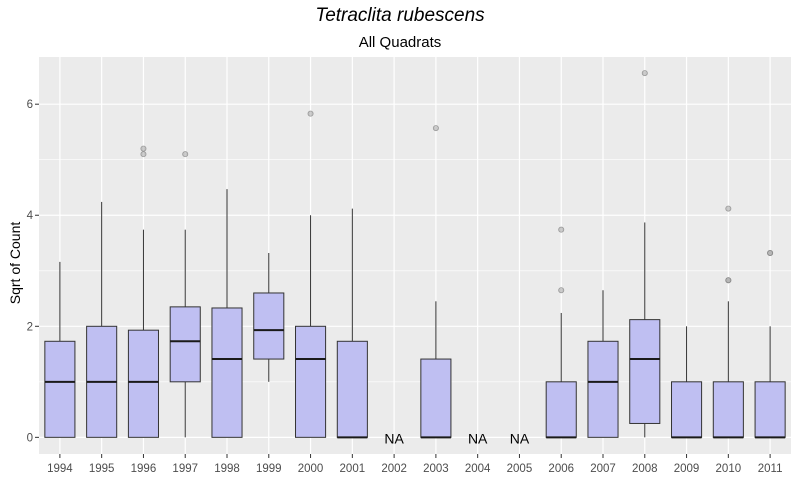 This screenshot has height=500, width=800. I want to click on x-tick-label: 1994, so click(60, 469).